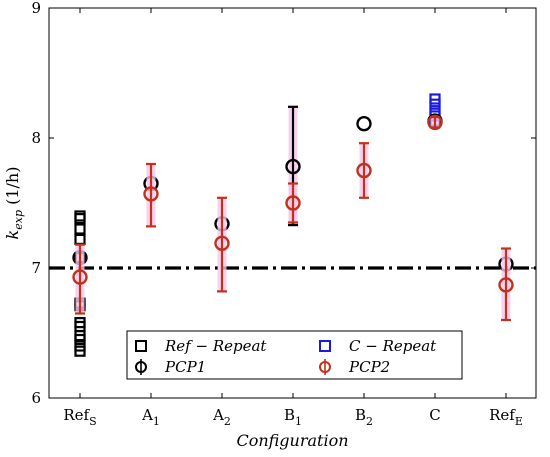  I want to click on y-tick-label-2: 8, so click(36, 138).